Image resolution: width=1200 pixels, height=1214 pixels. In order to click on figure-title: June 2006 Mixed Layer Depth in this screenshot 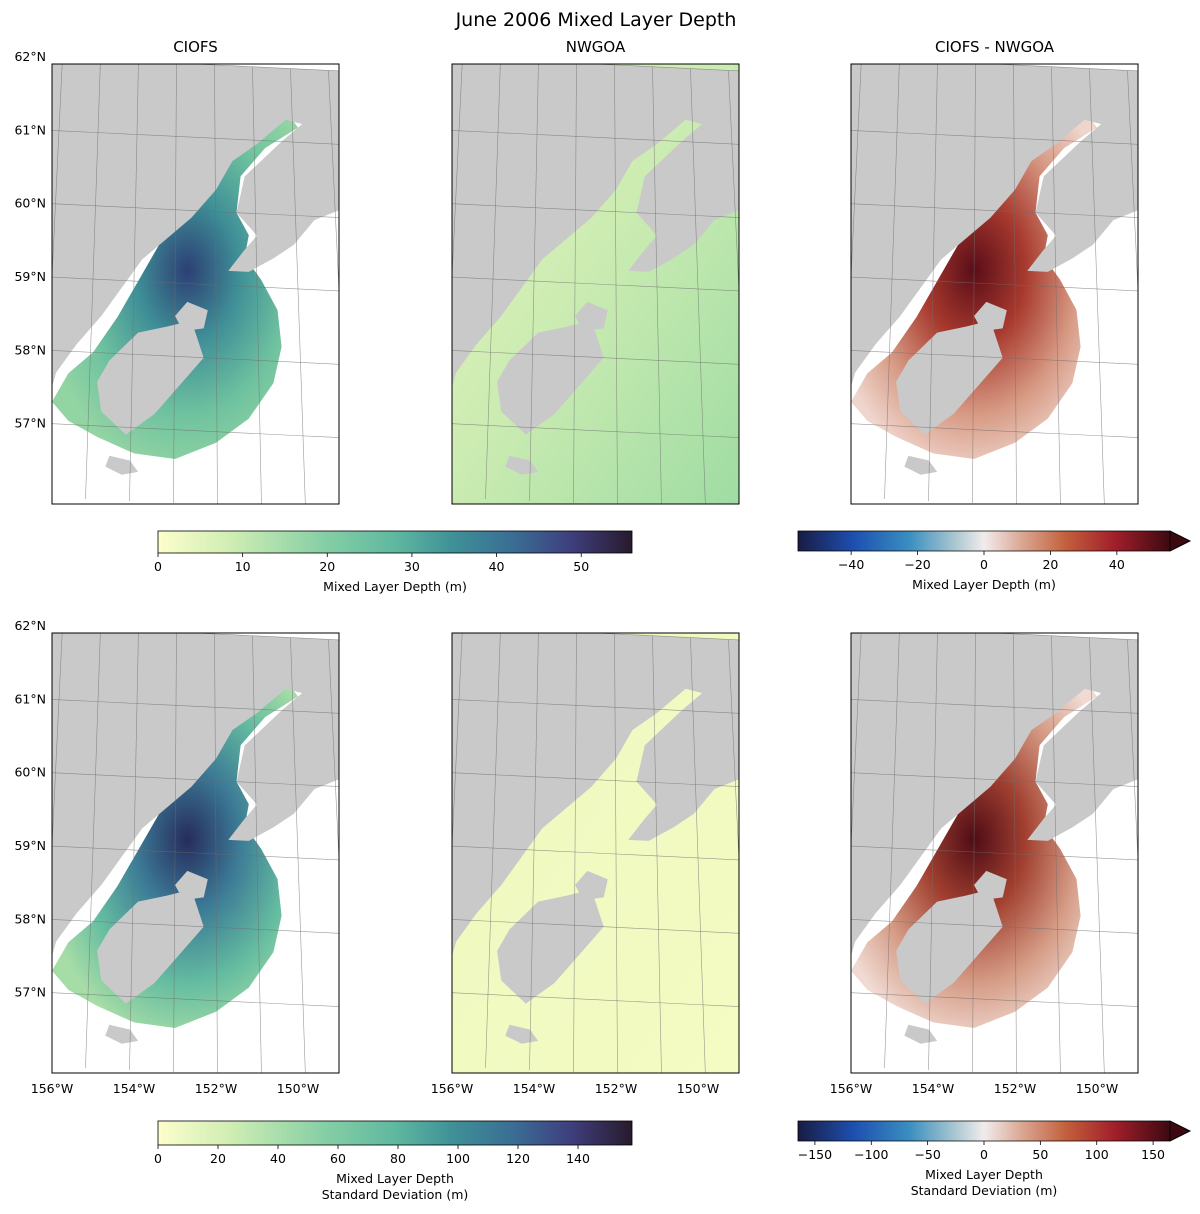, I will do `click(596, 20)`.